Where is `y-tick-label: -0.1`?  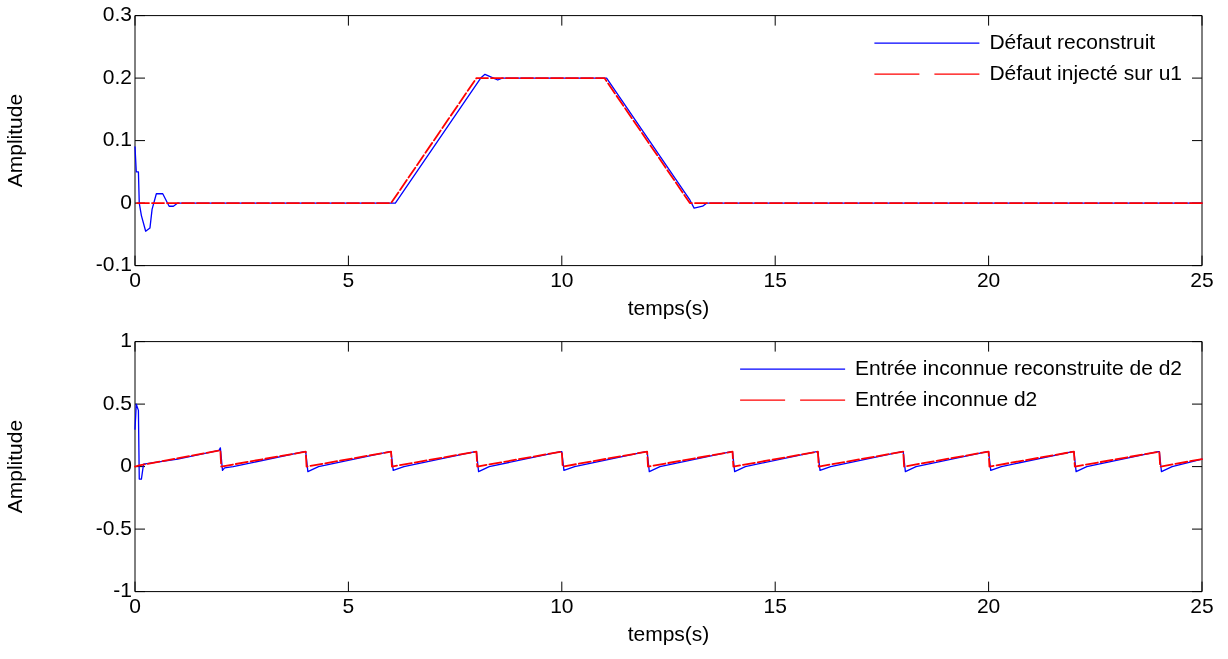
y-tick-label: -0.1 is located at coordinates (113, 264).